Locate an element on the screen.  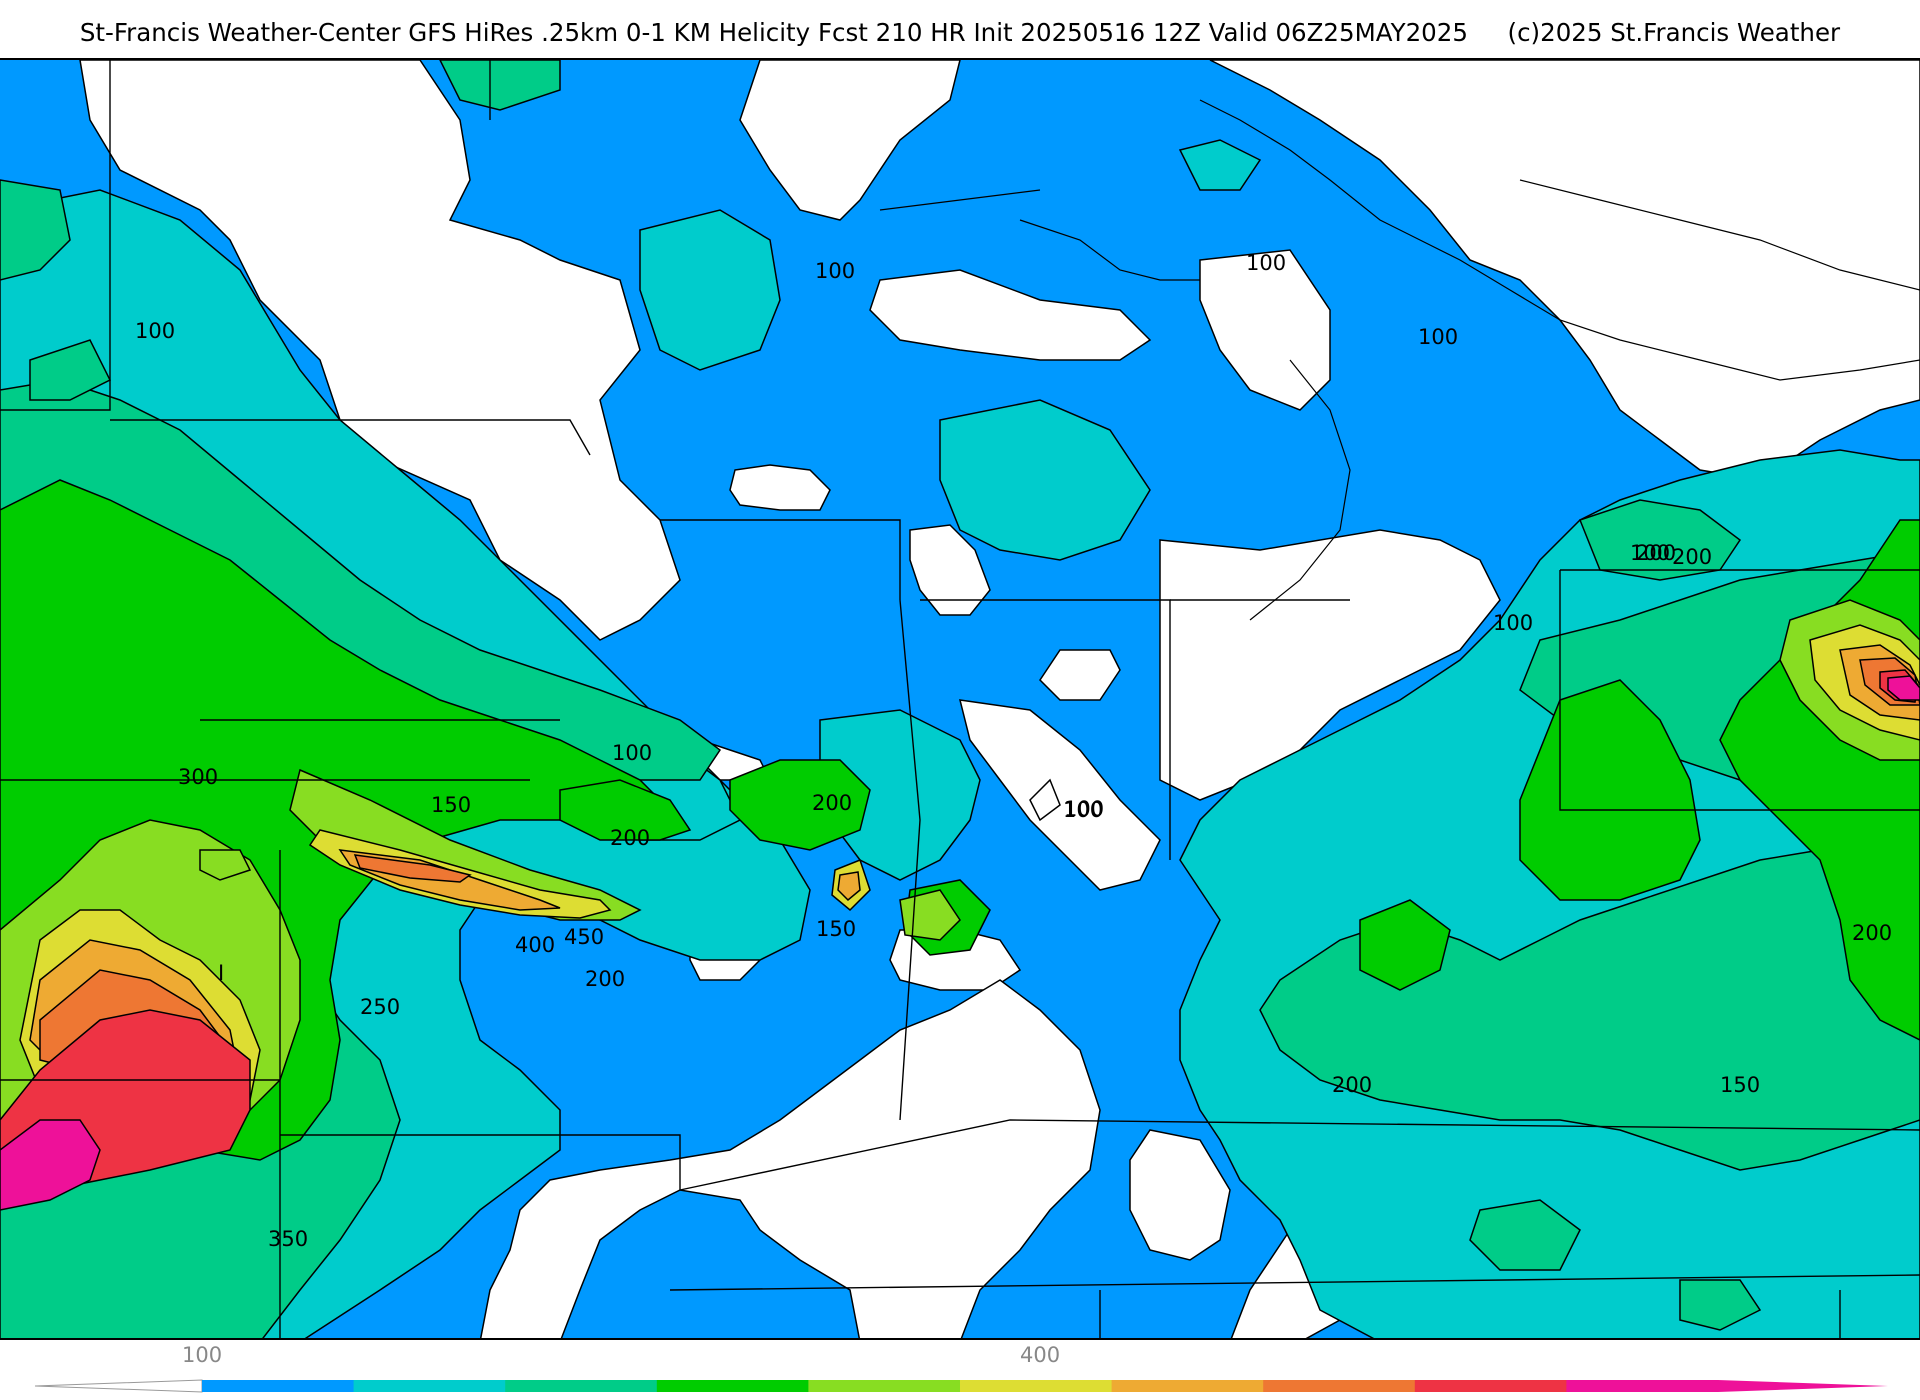
mint-region-nw-edge is located at coordinates (35, 230).